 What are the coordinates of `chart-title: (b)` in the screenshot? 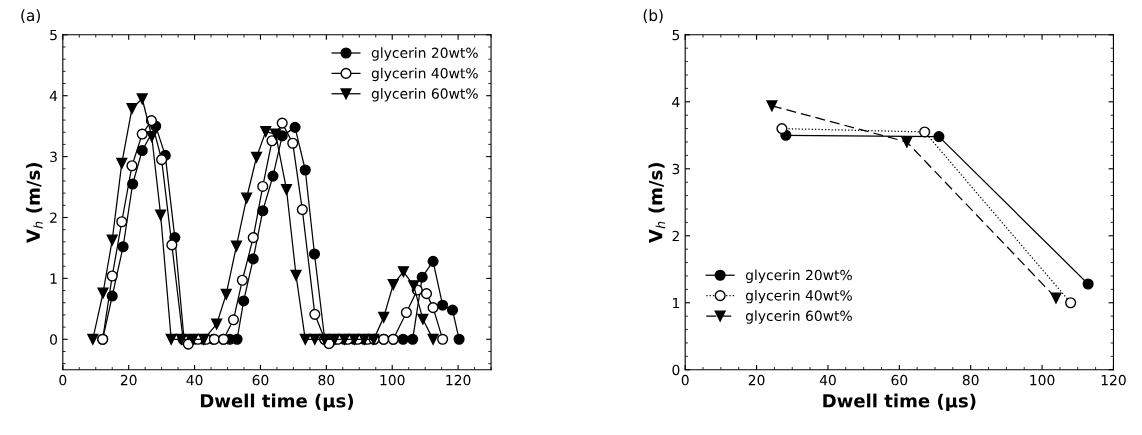 It's located at (653, 16).